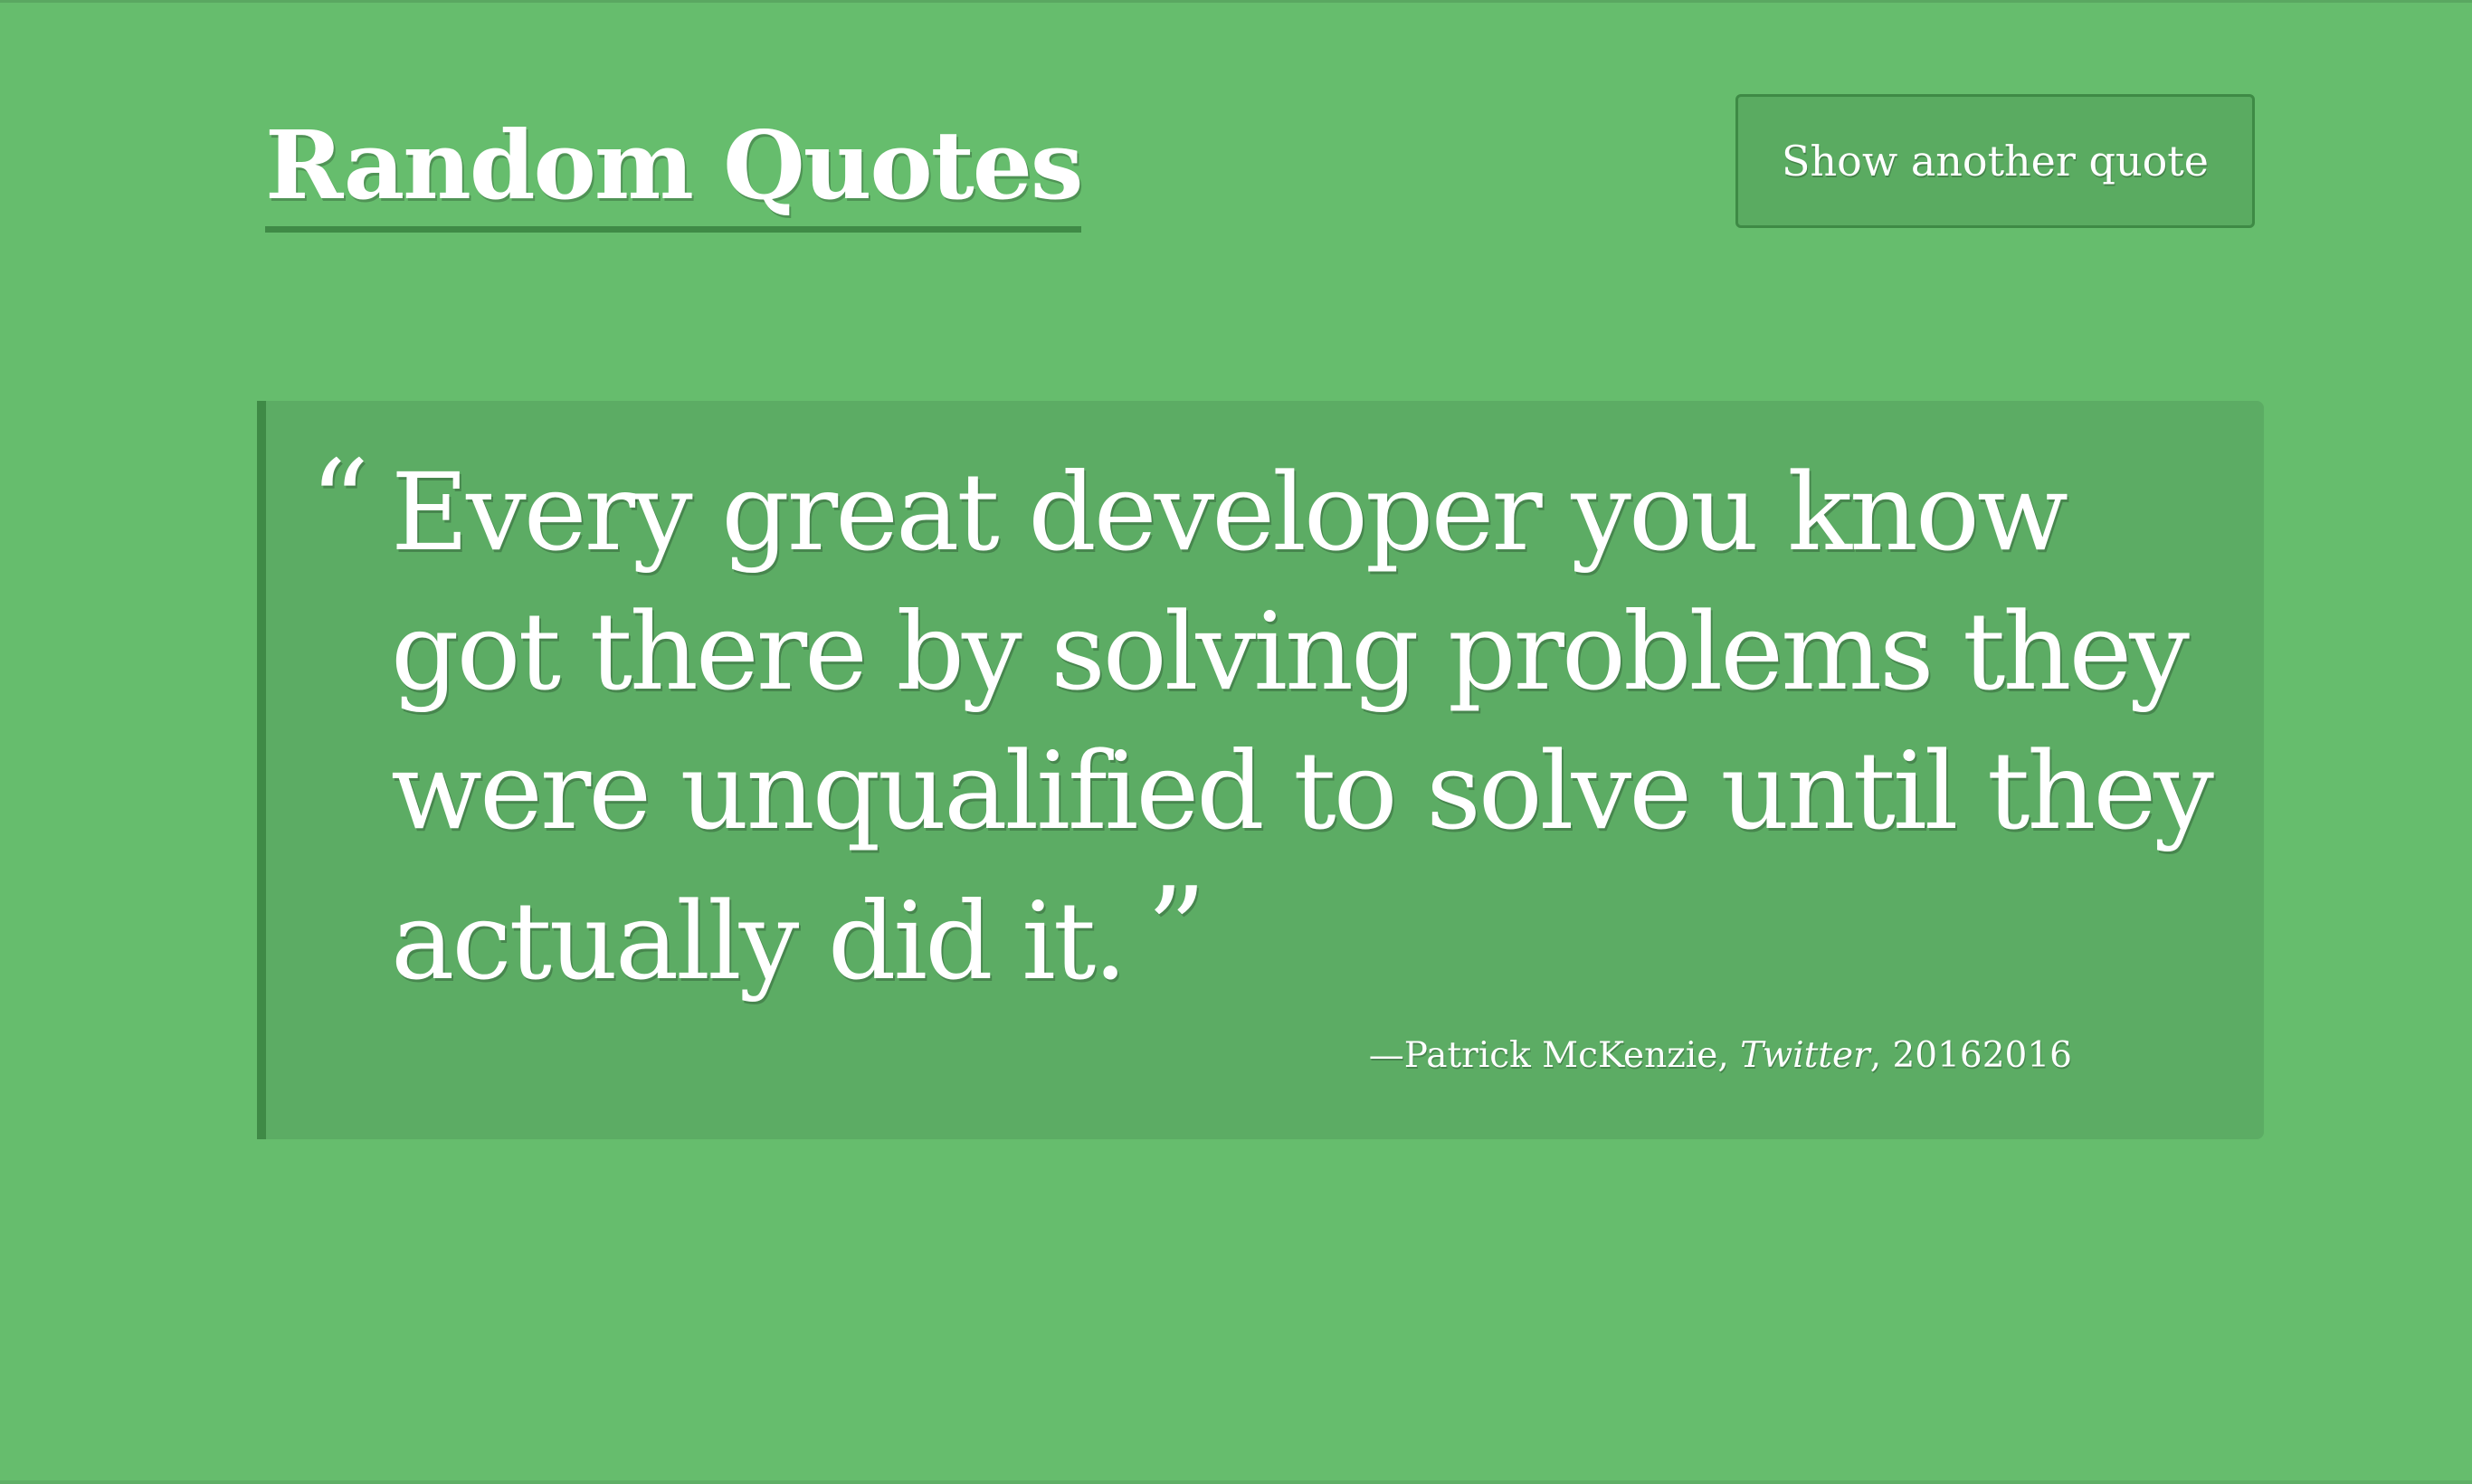  What do you see at coordinates (1982, 1055) in the screenshot?
I see `quote-year: 20162016` at bounding box center [1982, 1055].